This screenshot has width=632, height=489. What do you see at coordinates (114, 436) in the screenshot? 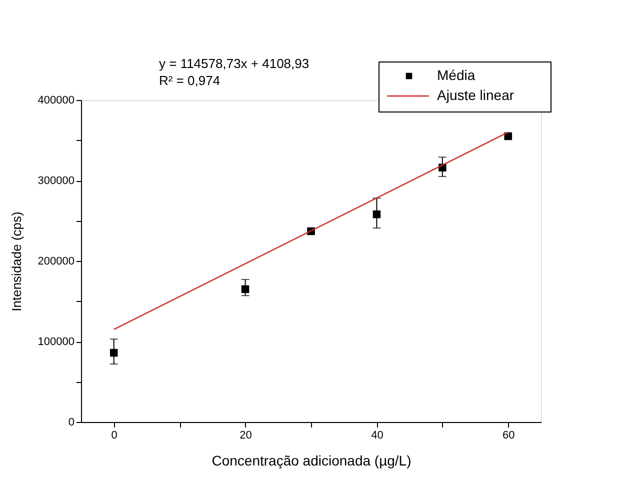
I see `x-tick-label: 0` at bounding box center [114, 436].